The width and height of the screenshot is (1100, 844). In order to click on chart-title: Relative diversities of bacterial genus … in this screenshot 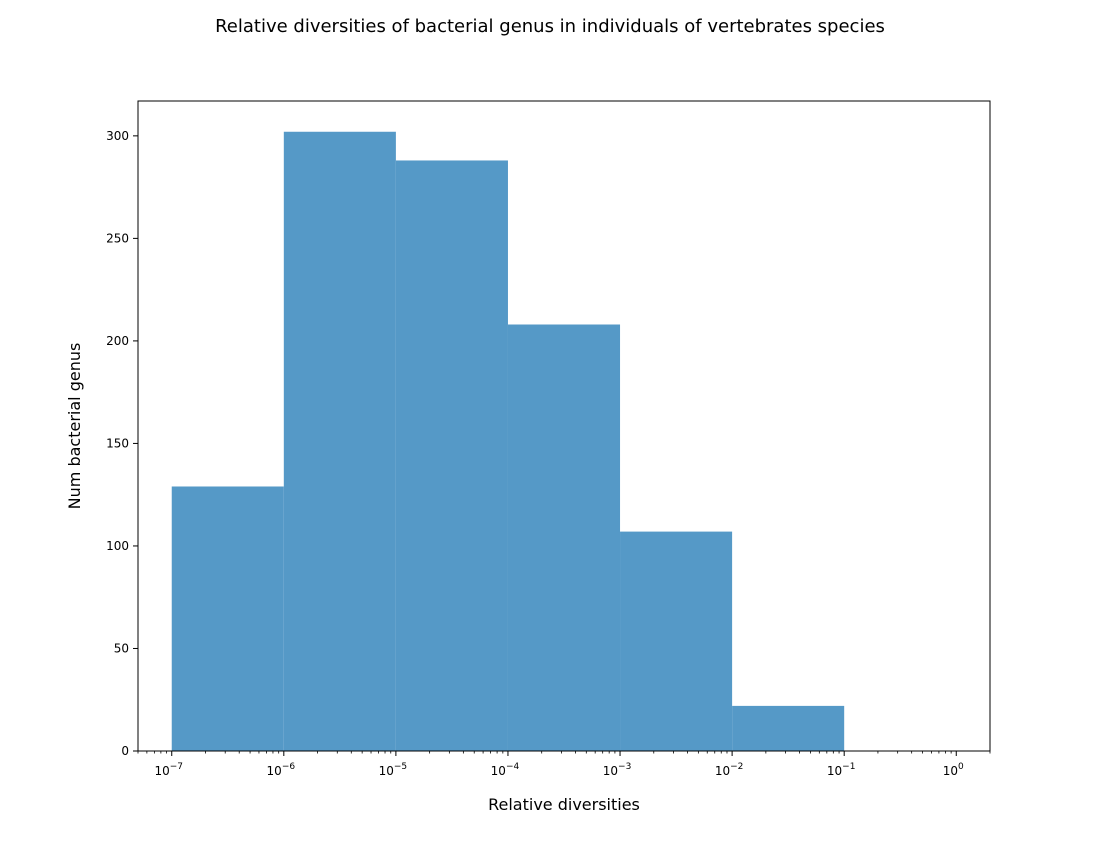, I will do `click(550, 26)`.